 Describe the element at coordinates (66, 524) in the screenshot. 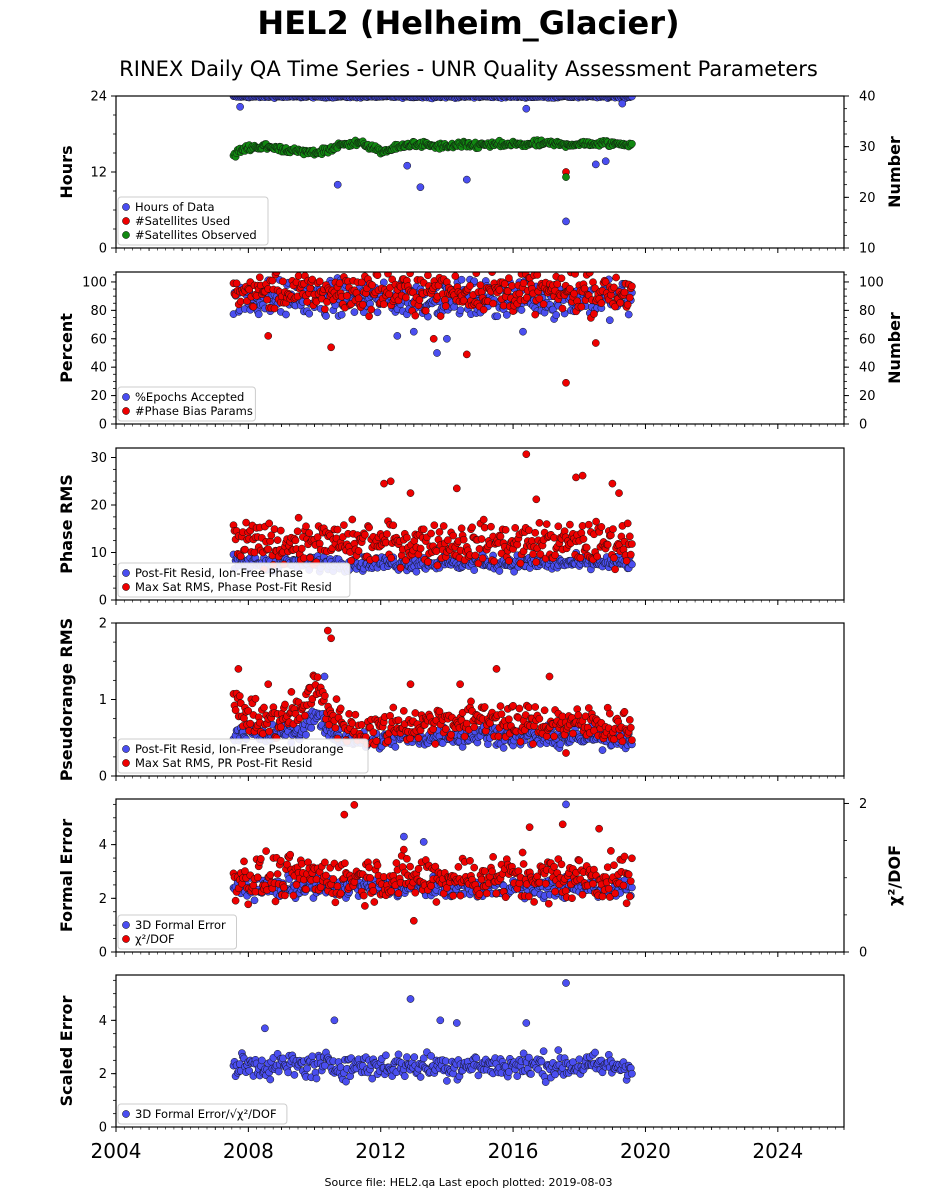

I see `y-axis-label: Phase RMS` at that location.